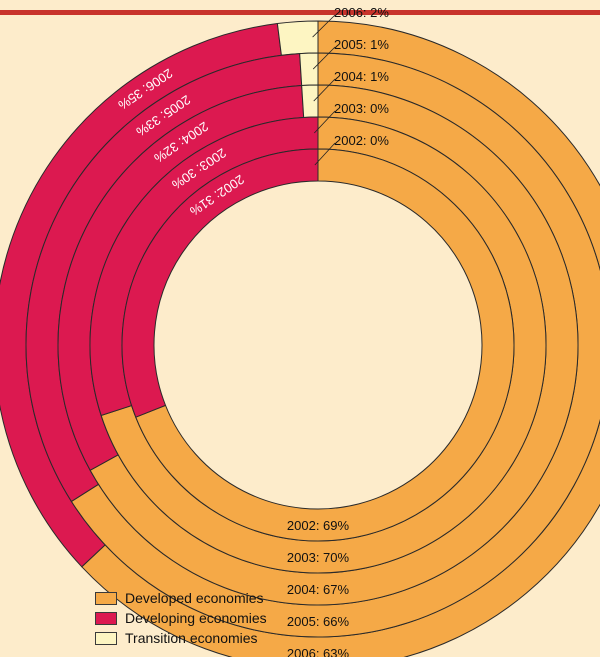 Image resolution: width=600 pixels, height=657 pixels. I want to click on legend-swatch-developing, so click(106, 618).